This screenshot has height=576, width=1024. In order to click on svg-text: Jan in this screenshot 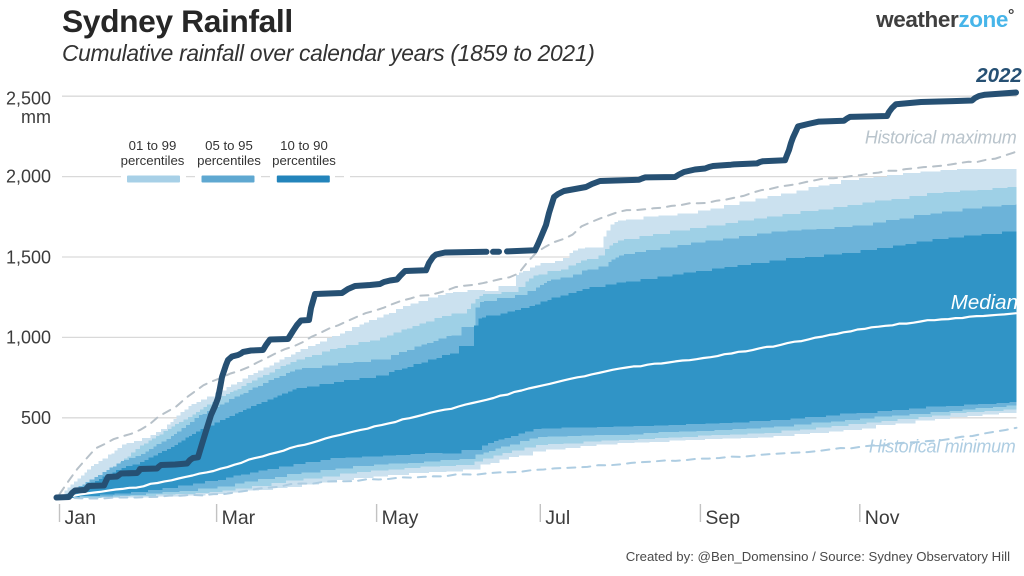, I will do `click(80, 518)`.